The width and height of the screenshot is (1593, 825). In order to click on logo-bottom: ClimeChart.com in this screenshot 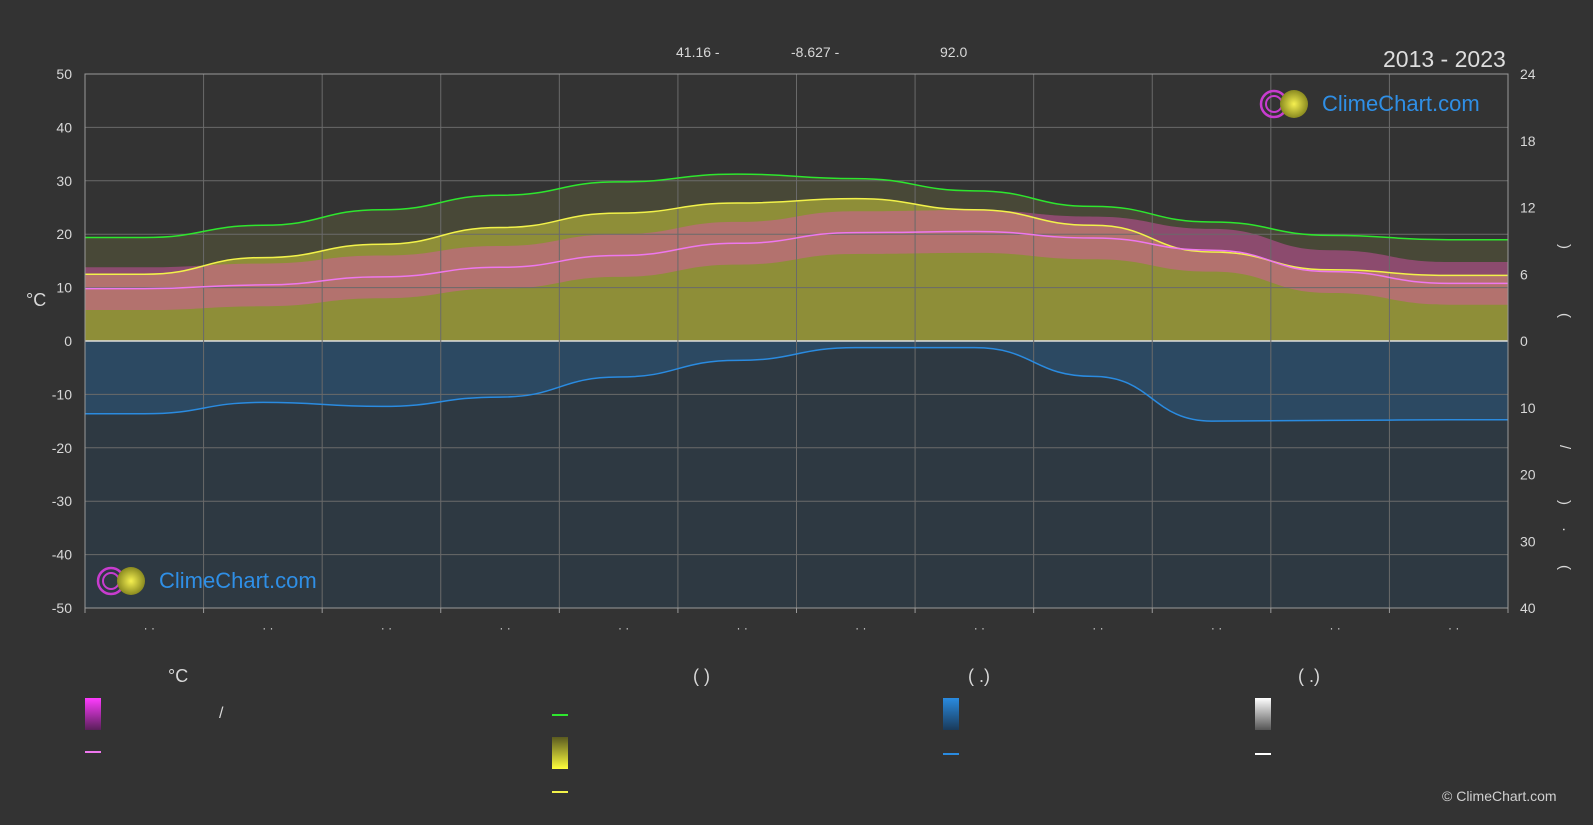, I will do `click(206, 581)`.